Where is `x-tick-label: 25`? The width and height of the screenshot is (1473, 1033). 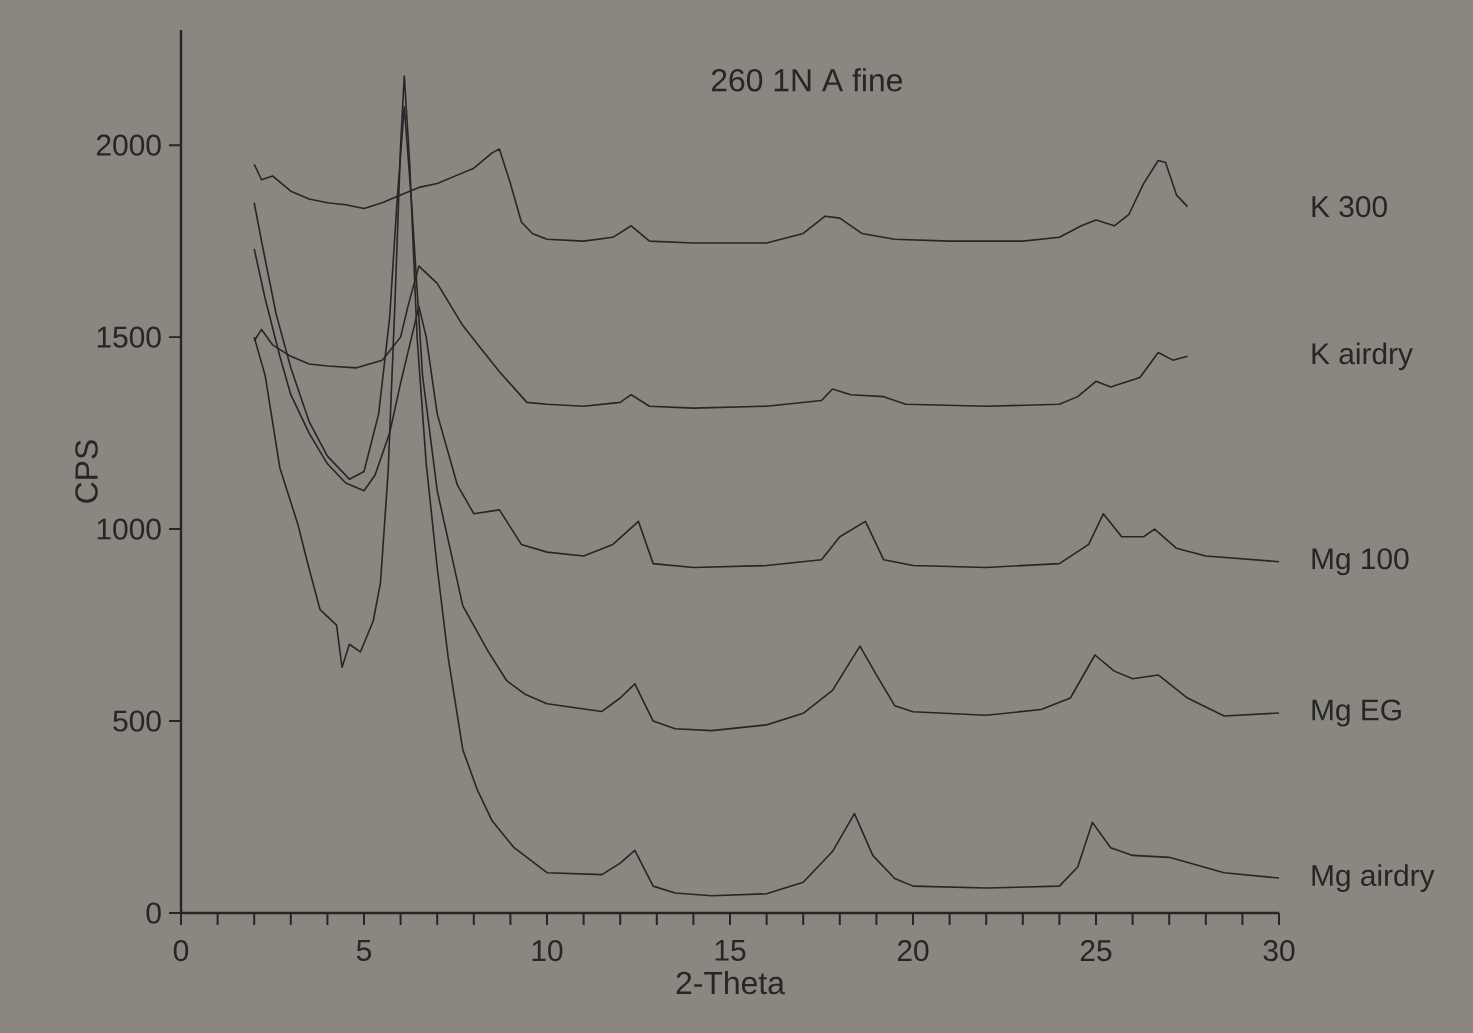
x-tick-label: 25 is located at coordinates (1096, 951).